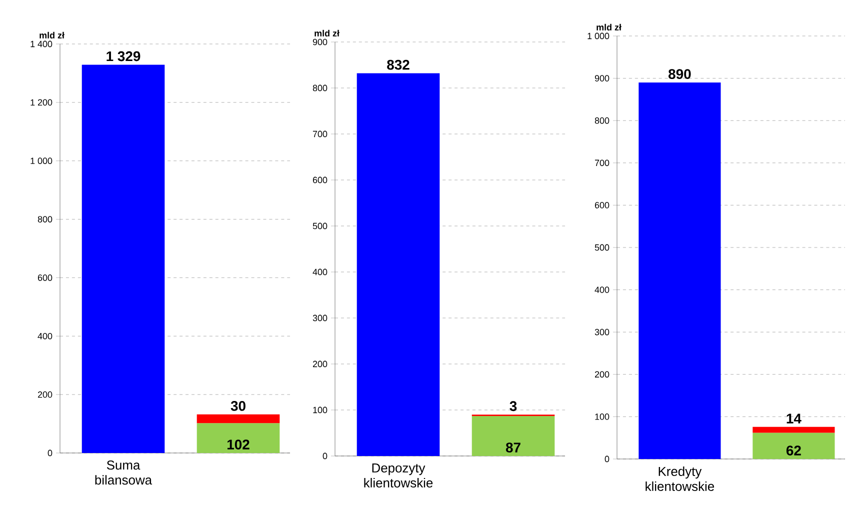 This screenshot has width=852, height=519. I want to click on data-label: 30, so click(238, 405).